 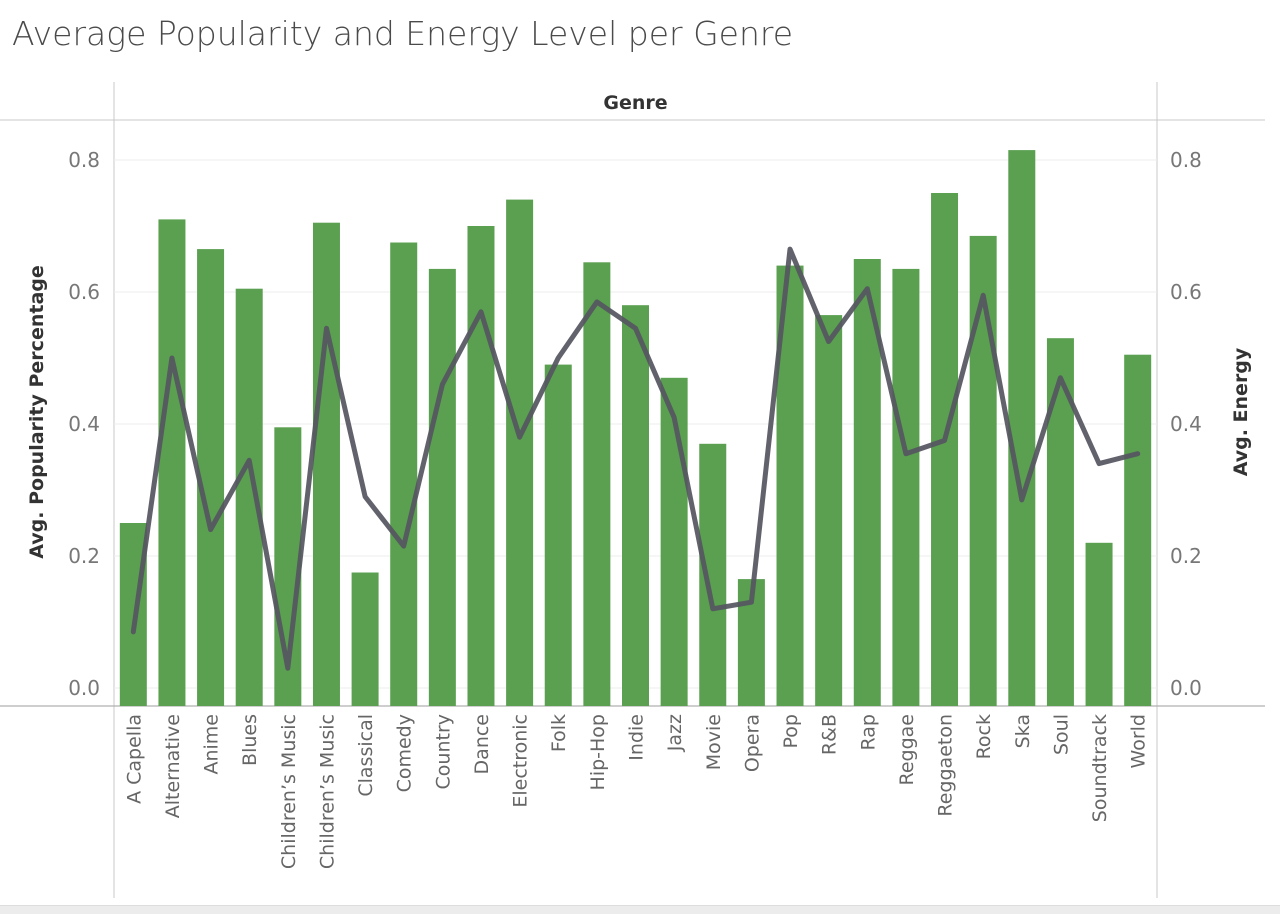 What do you see at coordinates (84, 292) in the screenshot?
I see `left-tick-label: 0.6` at bounding box center [84, 292].